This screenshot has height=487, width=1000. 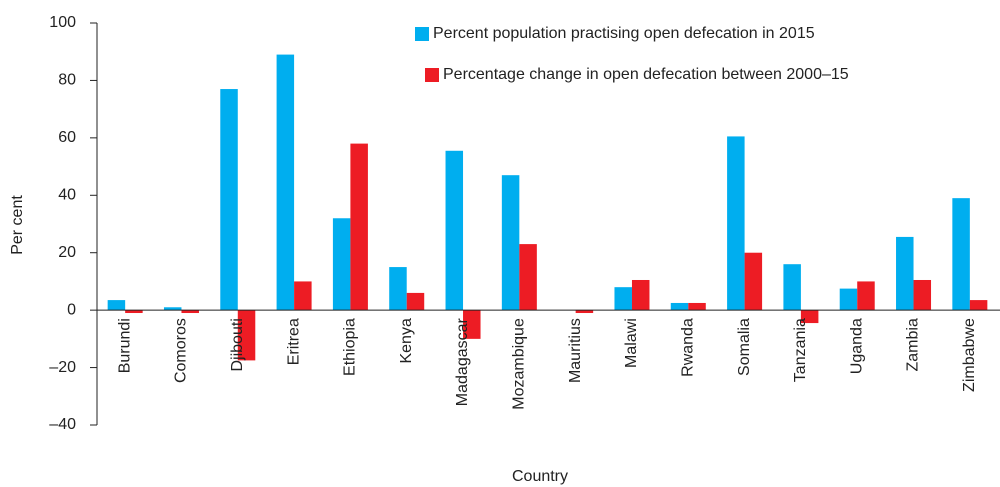 What do you see at coordinates (575, 350) in the screenshot?
I see `x-tick-label: Mauritius` at bounding box center [575, 350].